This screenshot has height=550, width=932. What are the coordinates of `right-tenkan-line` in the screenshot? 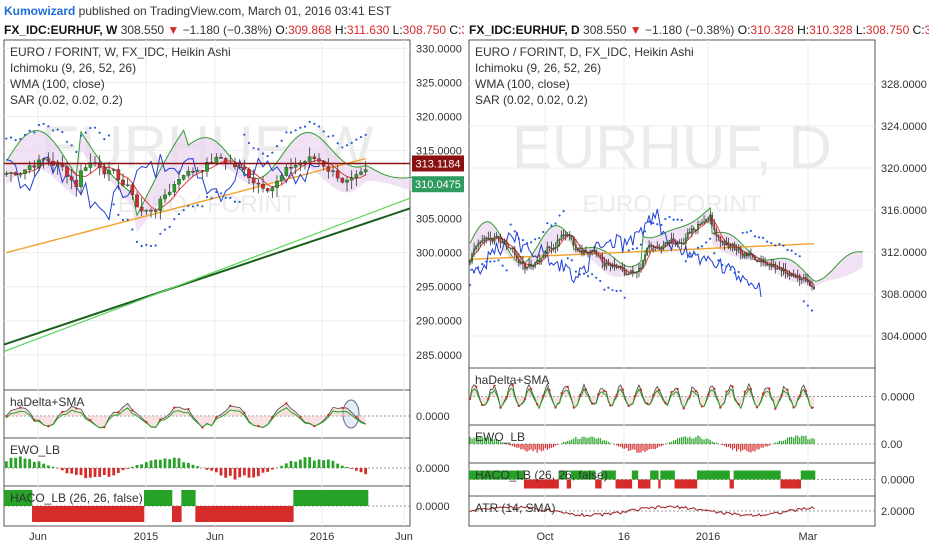 It's located at (642, 252).